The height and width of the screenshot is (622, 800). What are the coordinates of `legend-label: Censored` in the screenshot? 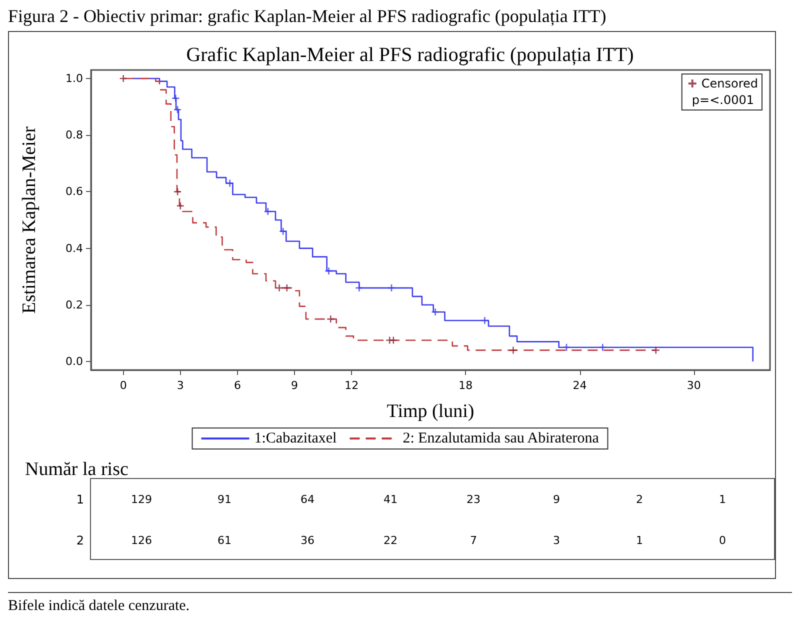 It's located at (729, 83).